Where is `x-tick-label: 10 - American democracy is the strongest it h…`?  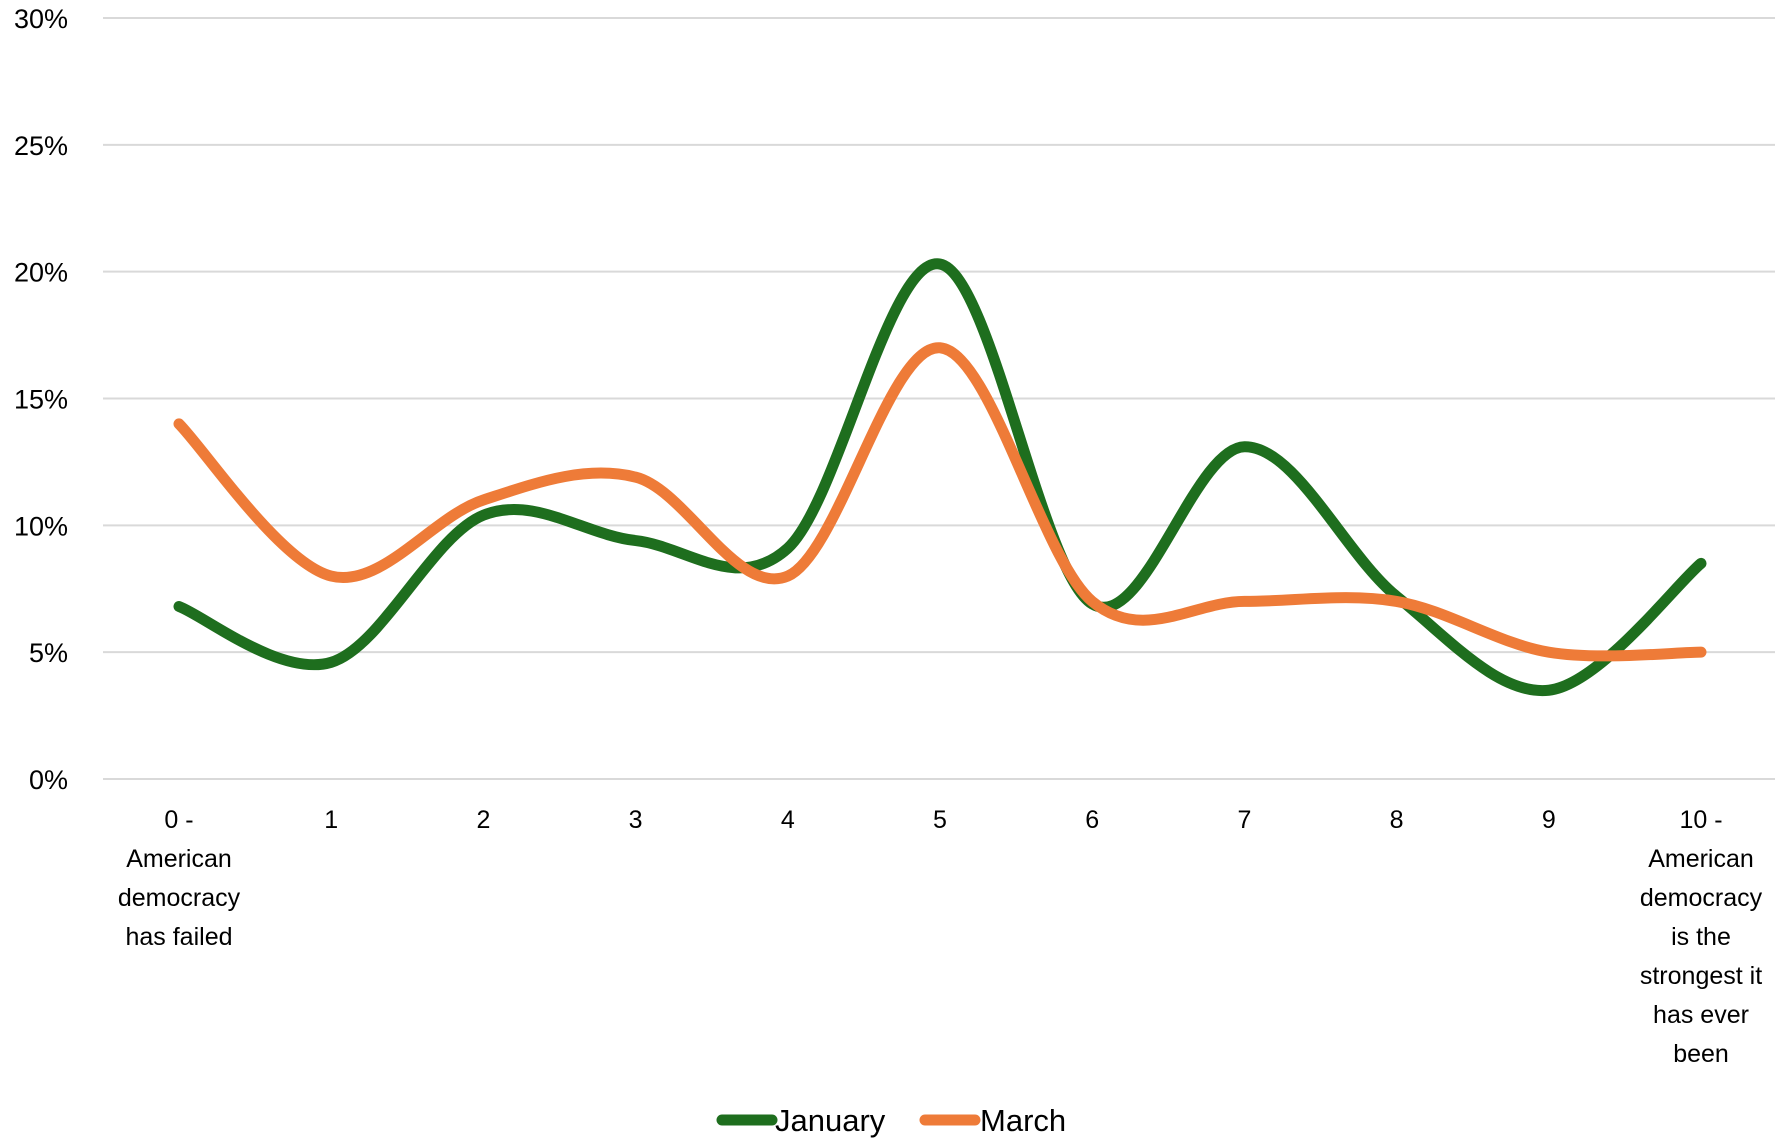 x-tick-label: 10 - American democracy is the strongest it h… is located at coordinates (1701, 937).